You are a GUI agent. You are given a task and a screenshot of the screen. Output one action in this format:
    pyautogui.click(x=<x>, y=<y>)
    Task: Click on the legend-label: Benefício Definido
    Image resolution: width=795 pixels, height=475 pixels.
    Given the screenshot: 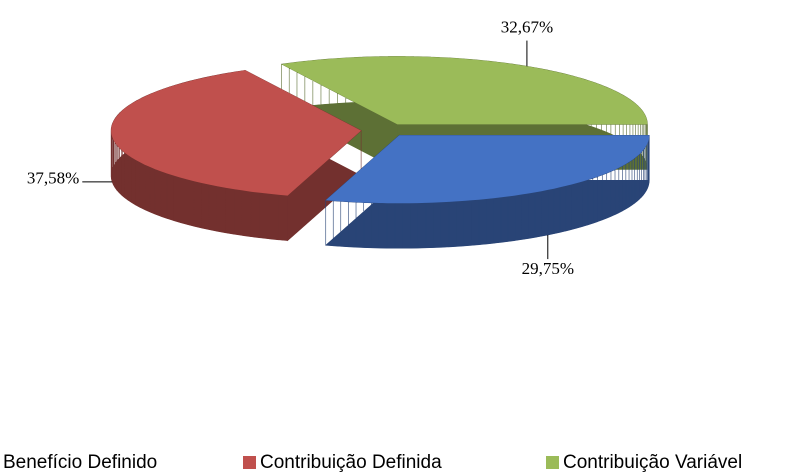 What is the action you would take?
    pyautogui.click(x=80, y=462)
    